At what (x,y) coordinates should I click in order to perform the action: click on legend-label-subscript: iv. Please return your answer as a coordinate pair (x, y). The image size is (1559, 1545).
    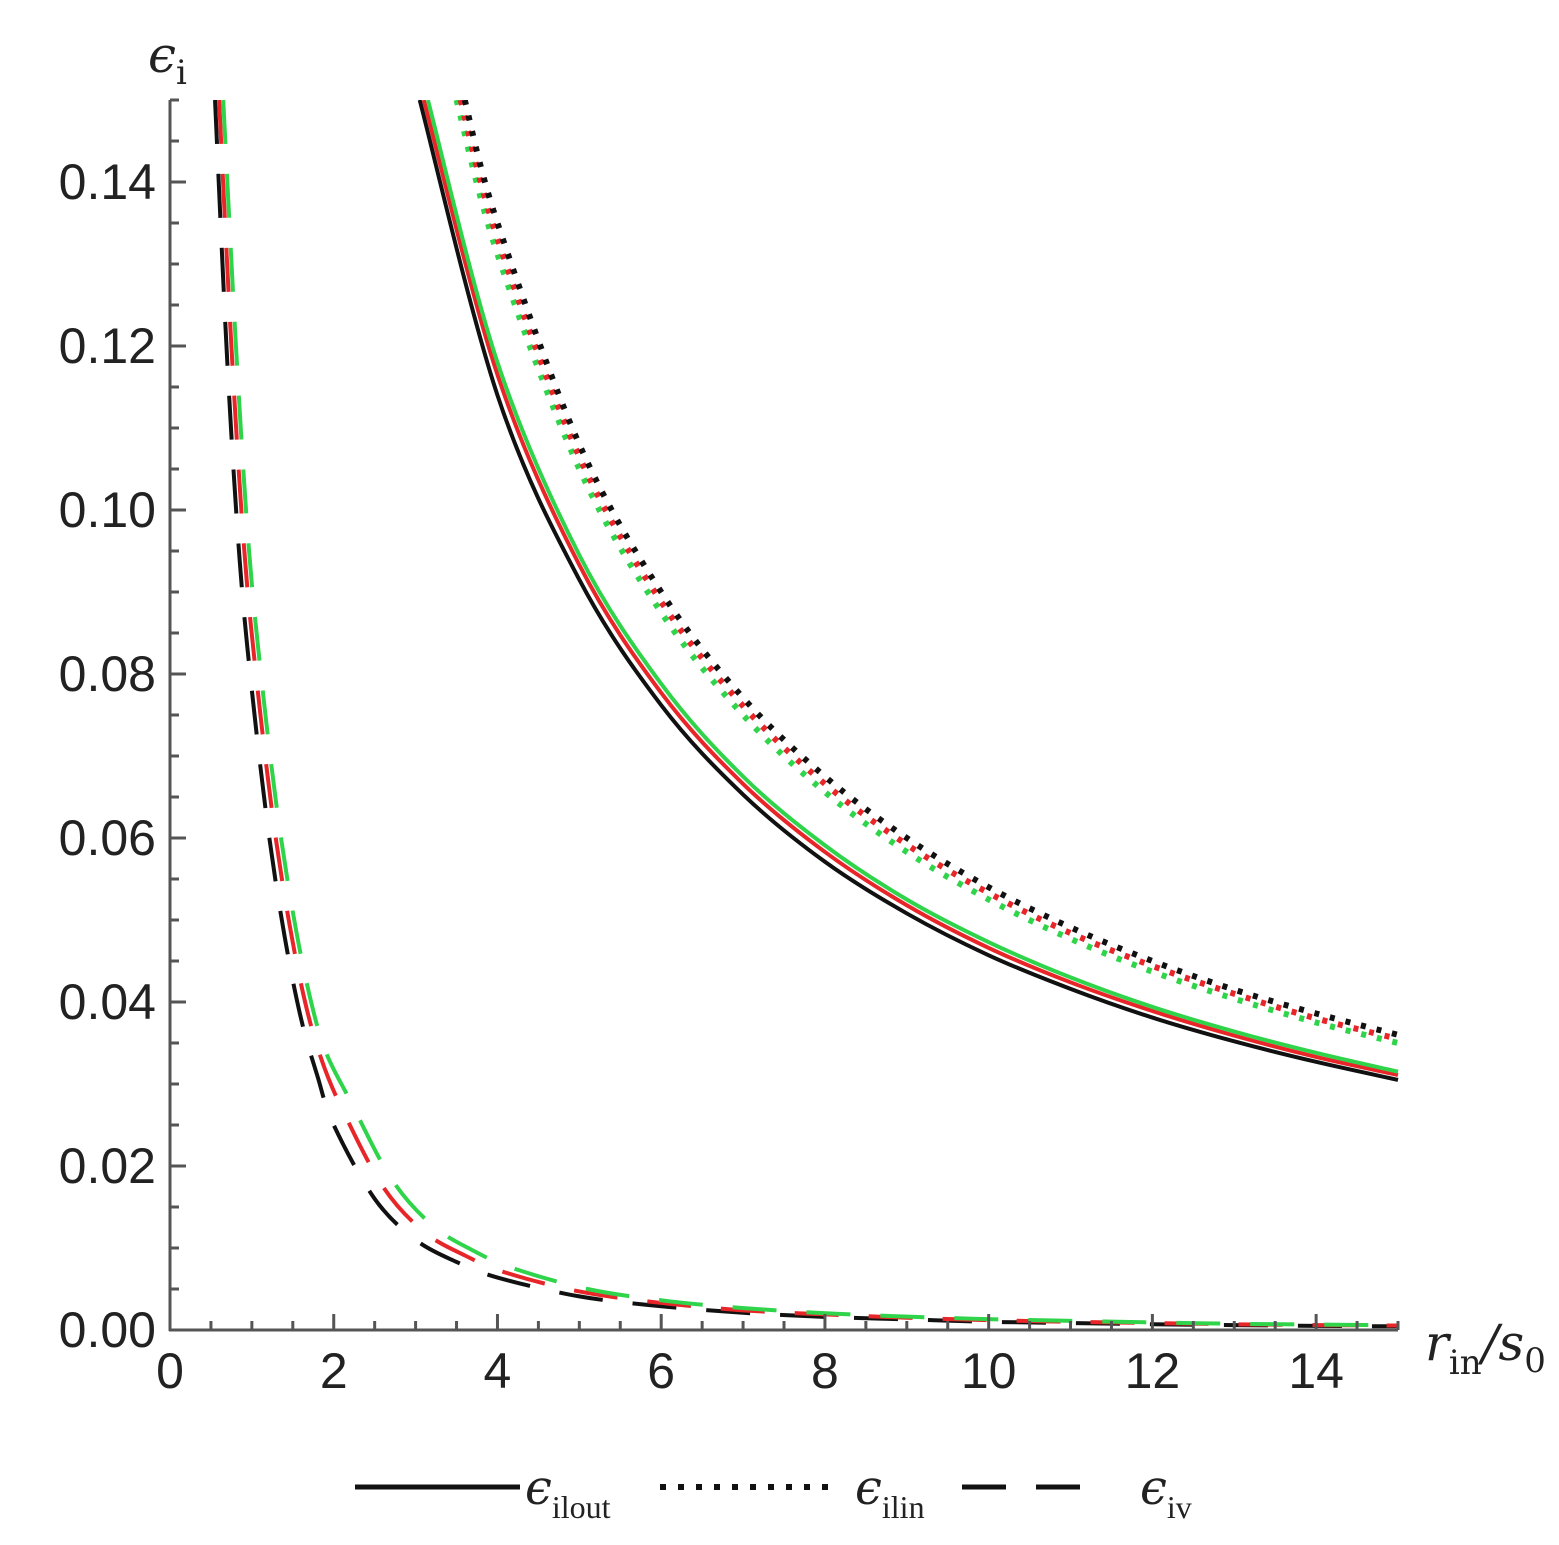
    Looking at the image, I should click on (1179, 1507).